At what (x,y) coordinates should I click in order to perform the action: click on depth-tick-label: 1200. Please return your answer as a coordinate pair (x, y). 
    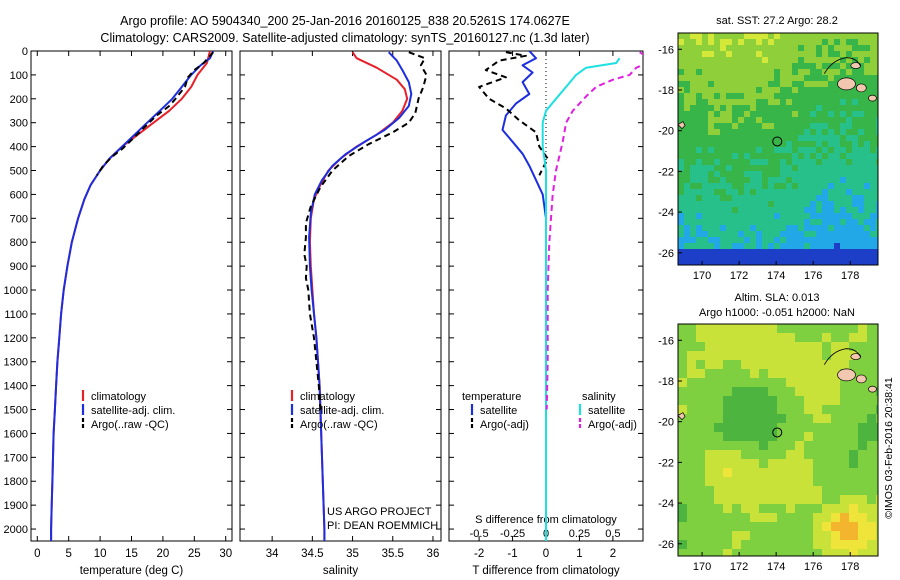
    Looking at the image, I should click on (16, 339).